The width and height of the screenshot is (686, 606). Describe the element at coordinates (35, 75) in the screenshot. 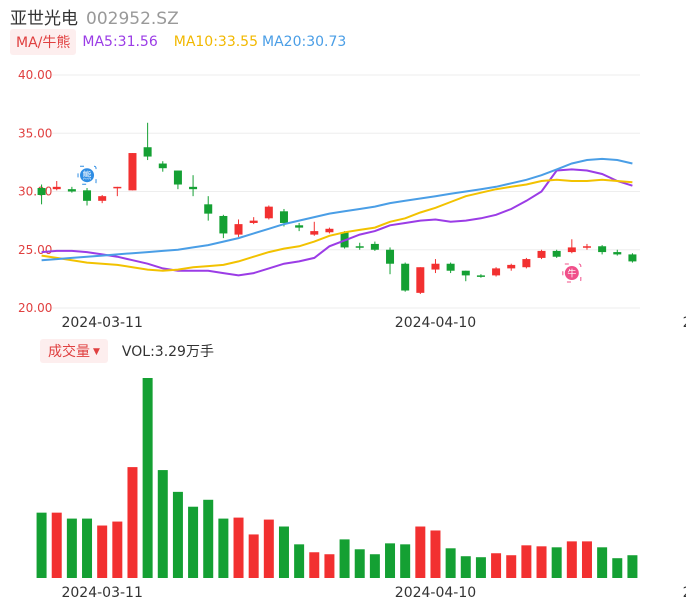

I see `y-tick-label: 40.00` at that location.